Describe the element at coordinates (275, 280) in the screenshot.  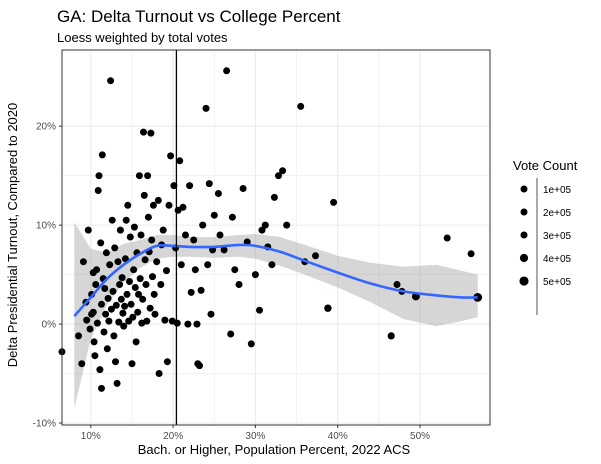
I see `loess-line` at that location.